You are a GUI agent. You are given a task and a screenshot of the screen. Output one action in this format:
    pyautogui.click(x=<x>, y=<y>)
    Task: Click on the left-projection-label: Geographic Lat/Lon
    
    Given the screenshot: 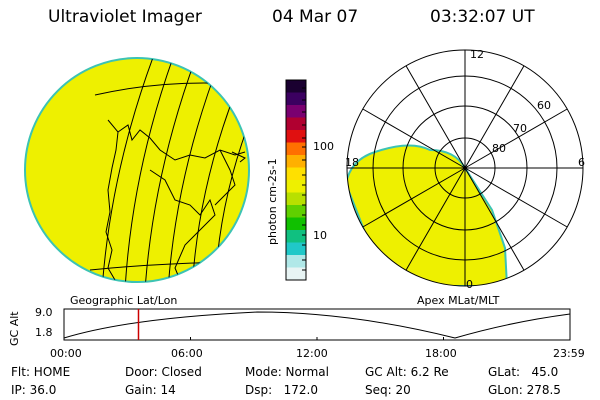 What is the action you would take?
    pyautogui.click(x=124, y=300)
    